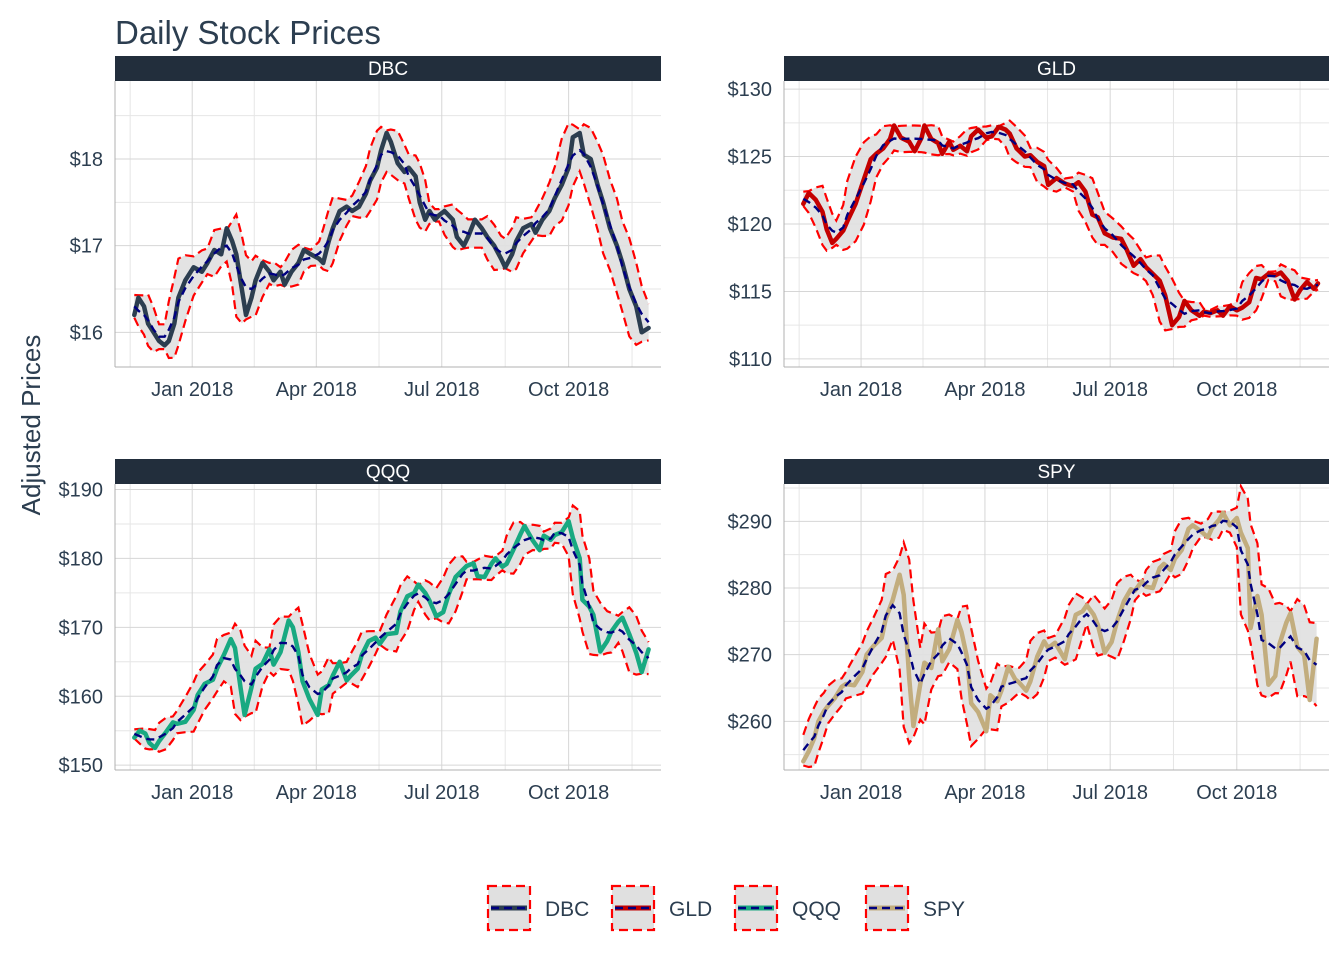 Image resolution: width=1344 pixels, height=965 pixels. I want to click on y-tick-label: $115, so click(750, 292).